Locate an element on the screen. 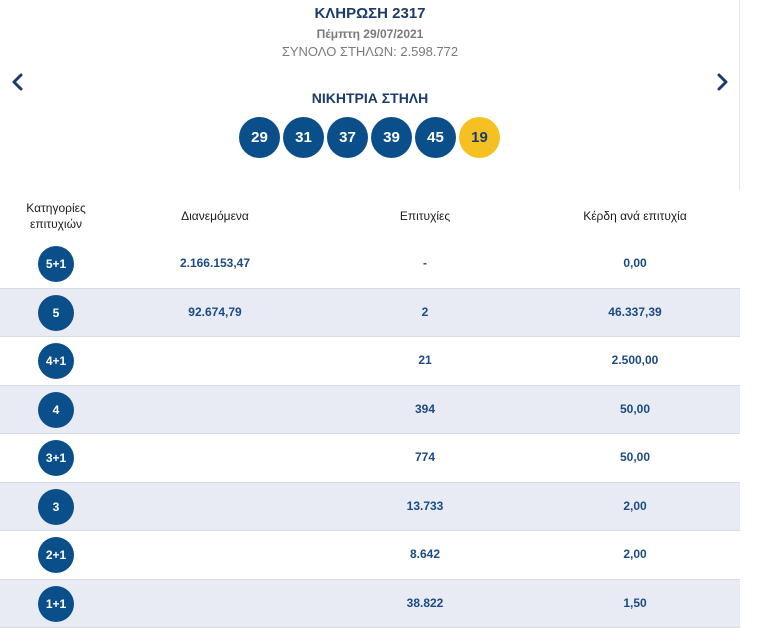 This screenshot has height=628, width=770. category-badge: 2+1 is located at coordinates (56, 555).